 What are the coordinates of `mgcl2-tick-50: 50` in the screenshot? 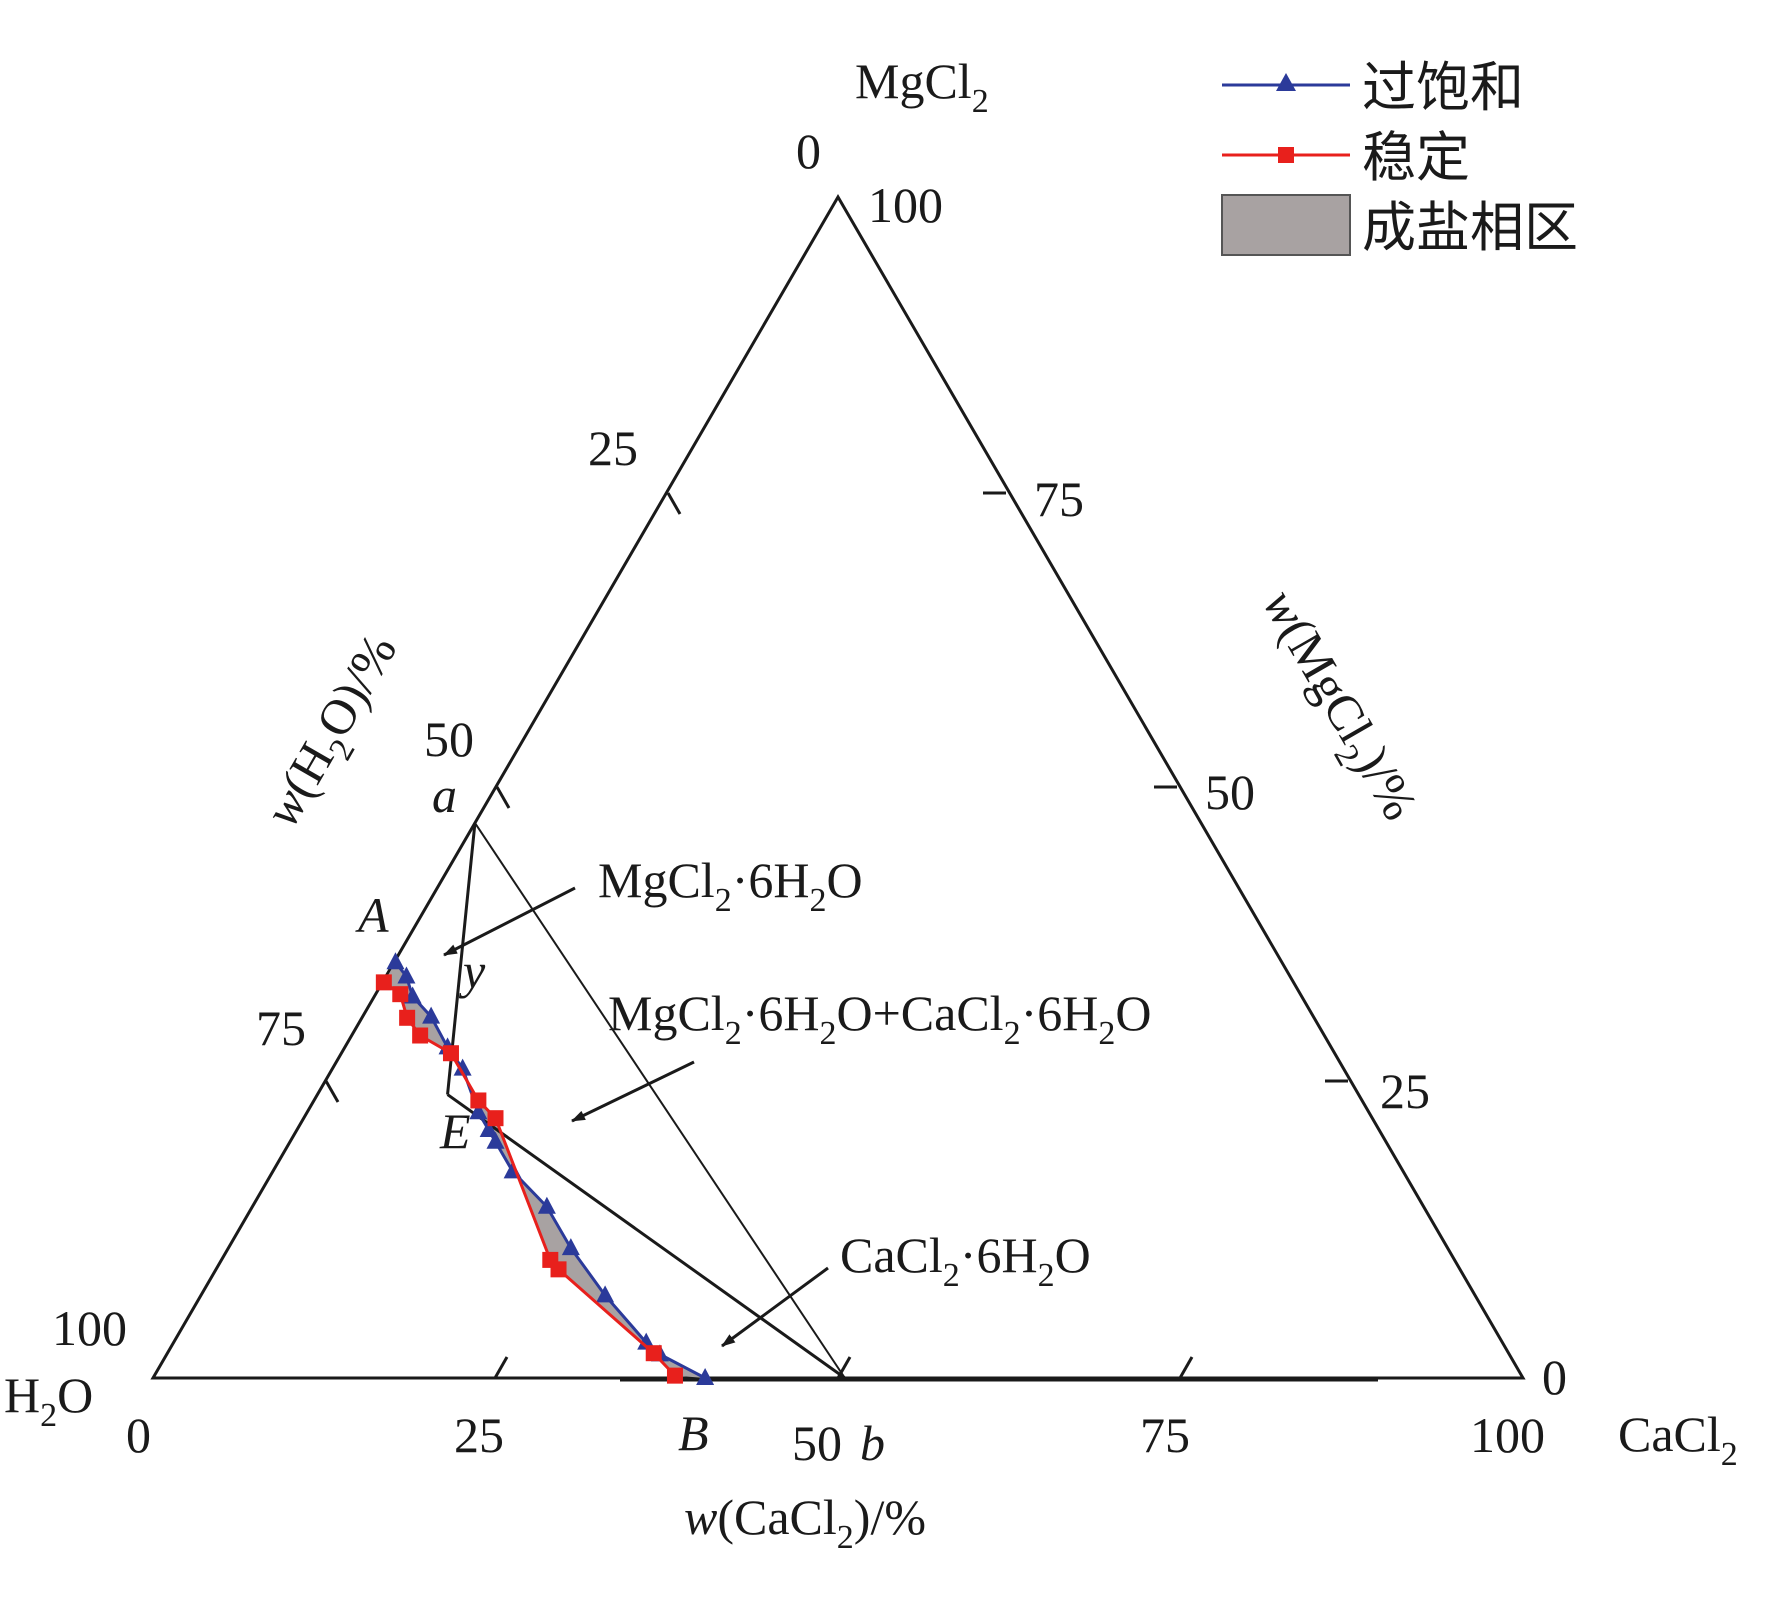 It's located at (1230, 792).